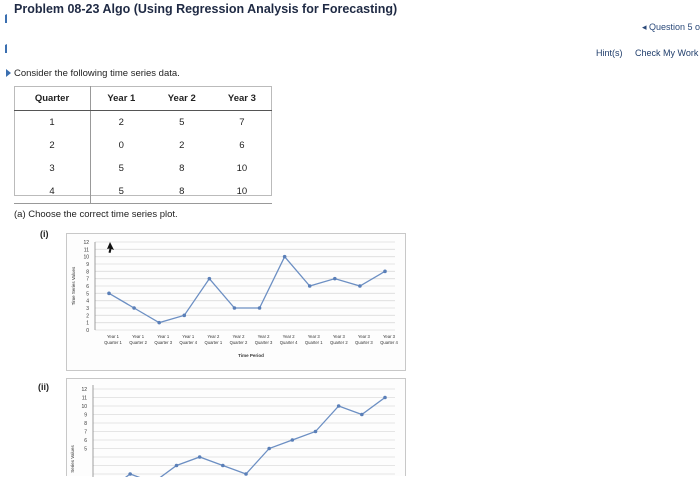 This screenshot has width=700, height=482. Describe the element at coordinates (44, 234) in the screenshot. I see `option-i-label: (i)` at that location.